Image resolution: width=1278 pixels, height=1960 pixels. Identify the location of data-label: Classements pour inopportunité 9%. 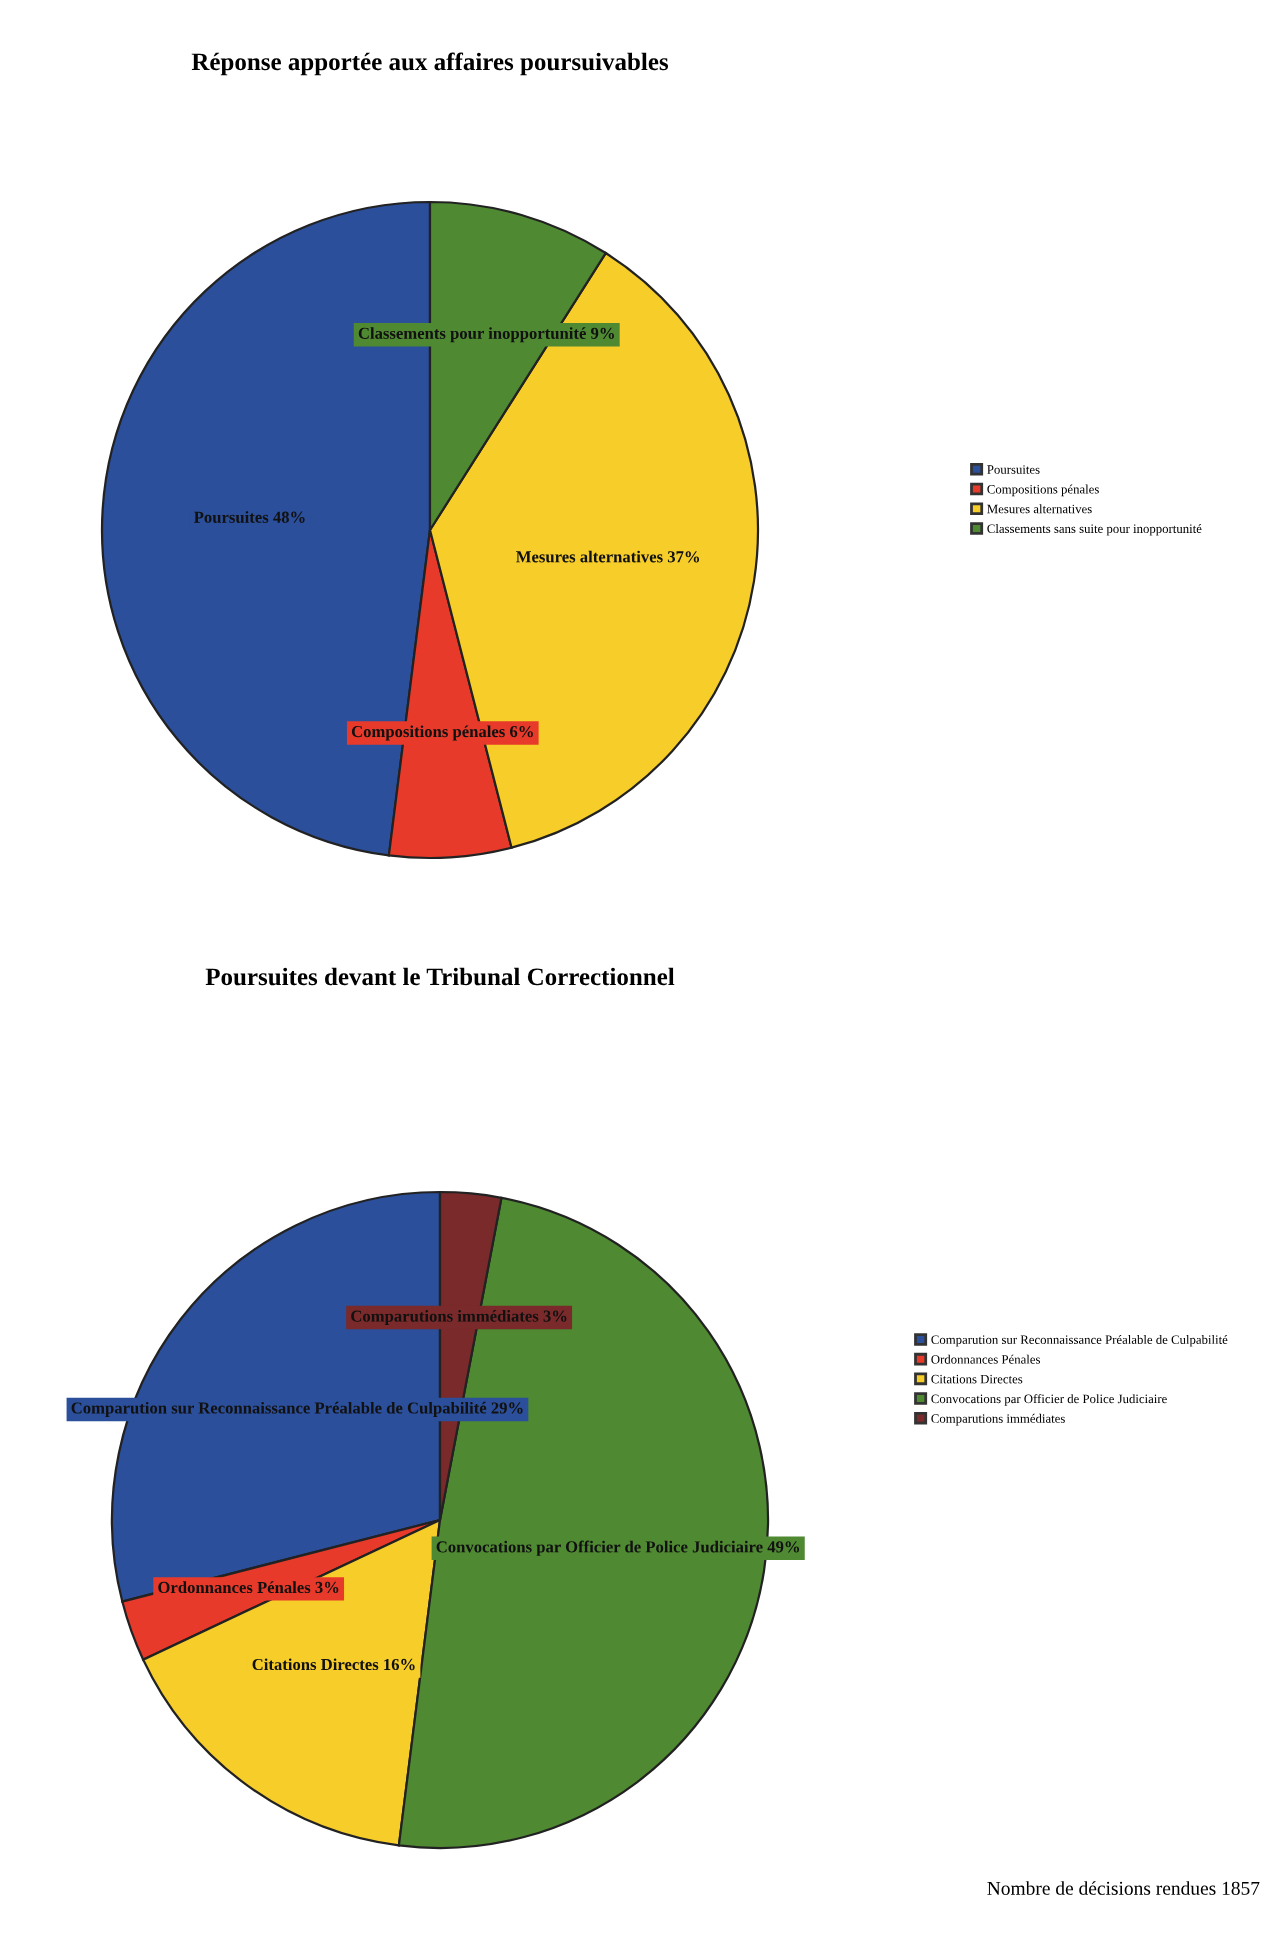
(486, 335).